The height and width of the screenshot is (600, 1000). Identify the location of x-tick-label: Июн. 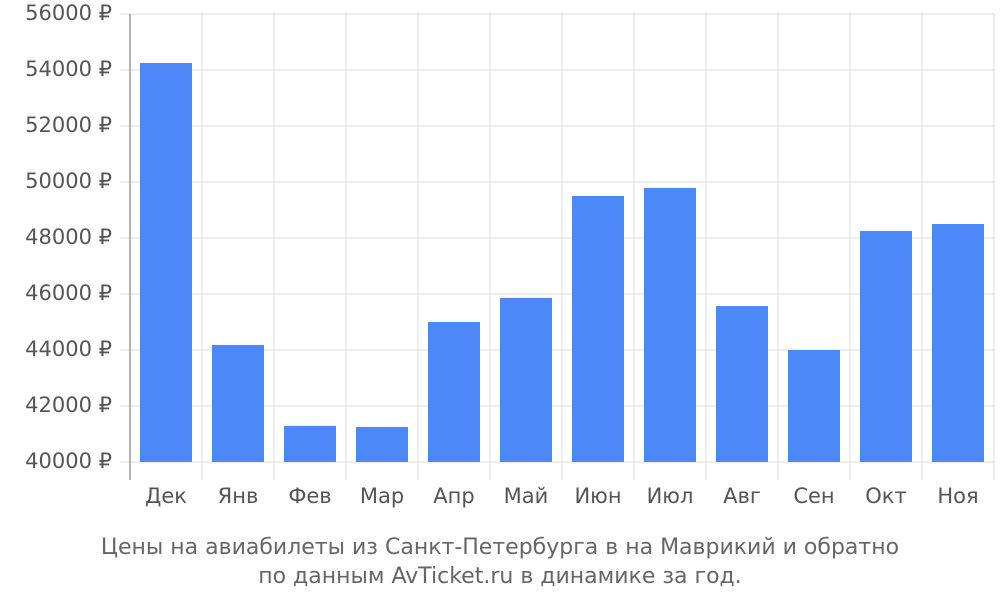
(597, 496).